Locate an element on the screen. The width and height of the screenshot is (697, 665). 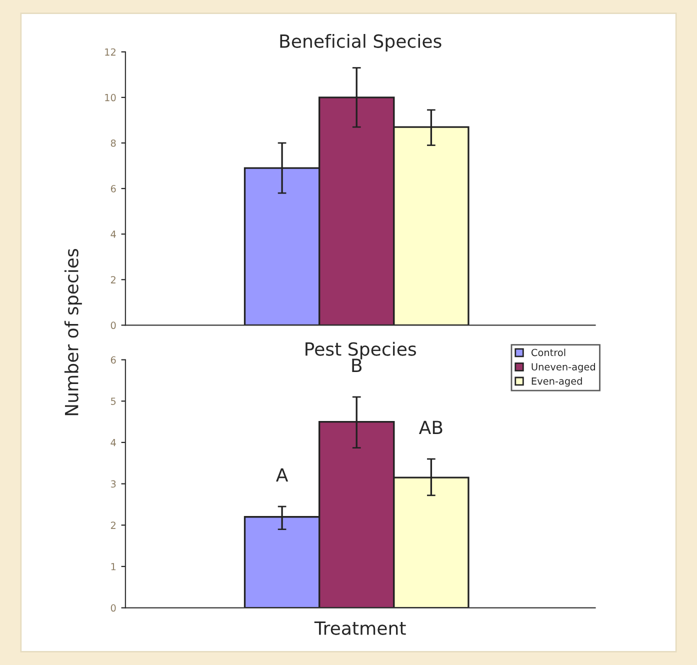
chart-title: Beneficial Species is located at coordinates (361, 43).